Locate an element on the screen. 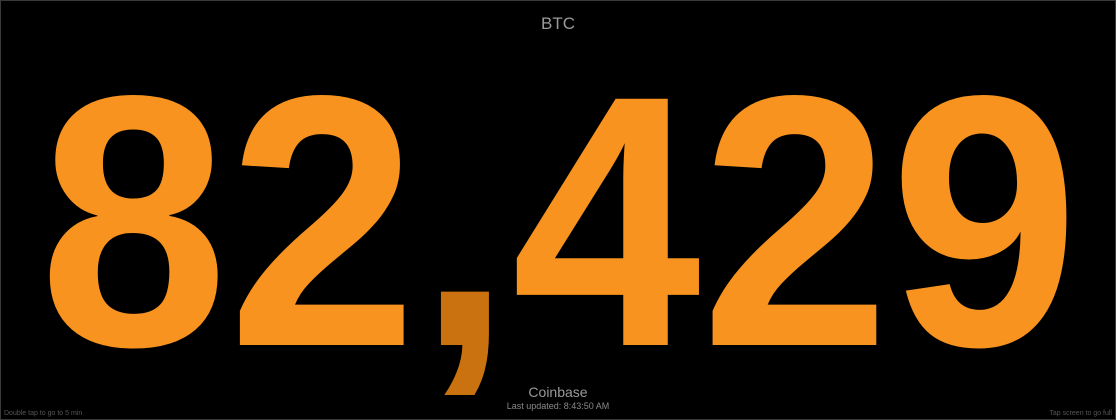  ticker-symbol: BTC is located at coordinates (558, 23).